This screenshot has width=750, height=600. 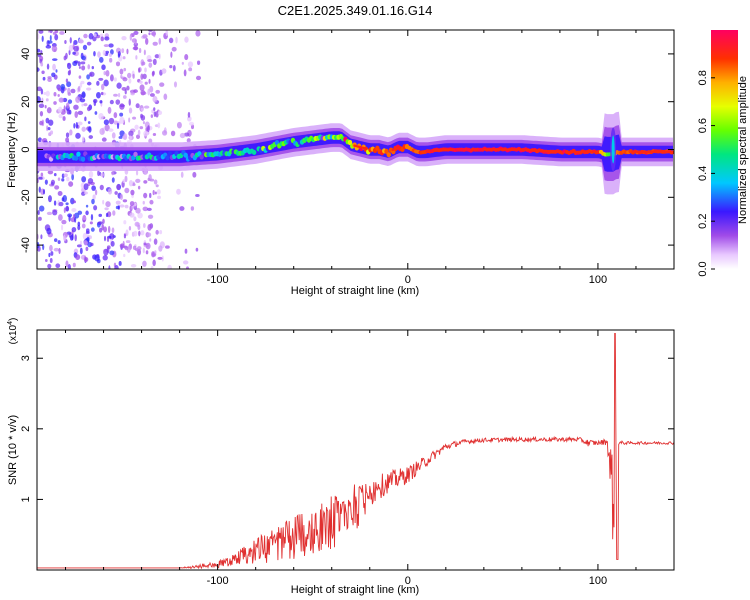 I want to click on chart-title: C2E1.2025.349.01.16.G14, so click(x=355, y=10).